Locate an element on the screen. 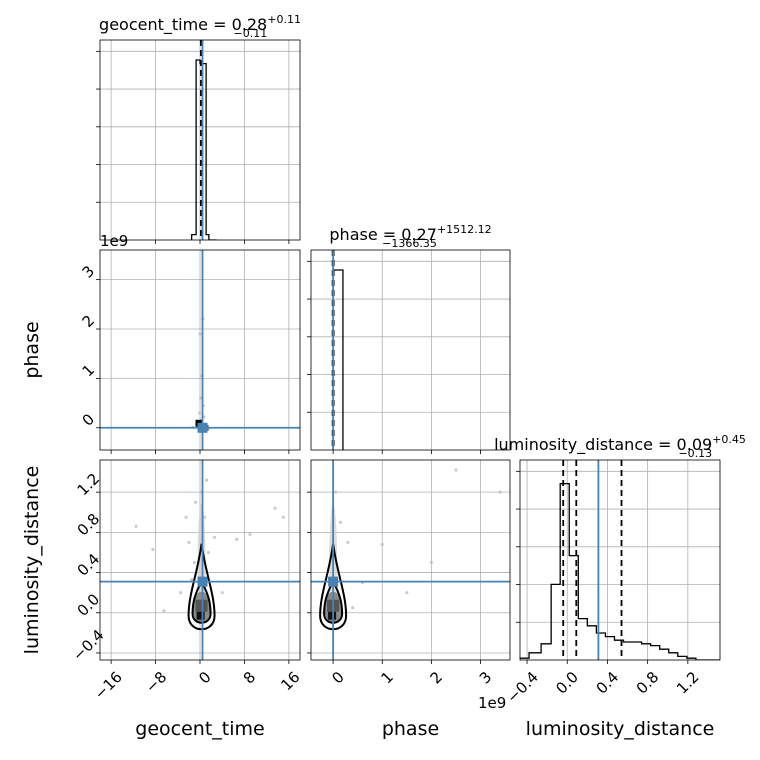  density-peak-geocent_time_vs_luminosity_distance is located at coordinates (201, 605).